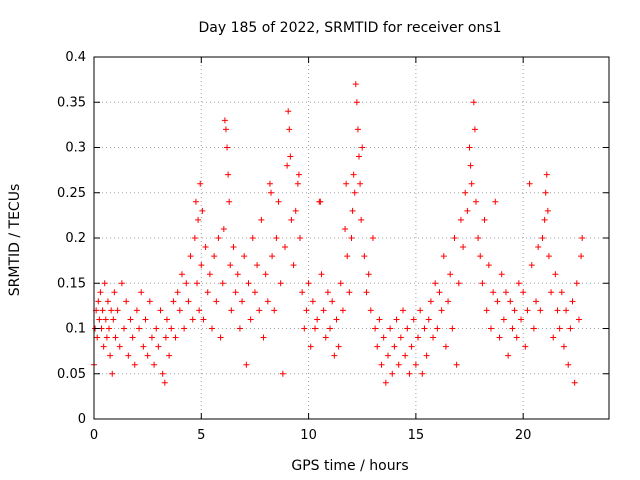  I want to click on y-tick-label: 0.35, so click(71, 102).